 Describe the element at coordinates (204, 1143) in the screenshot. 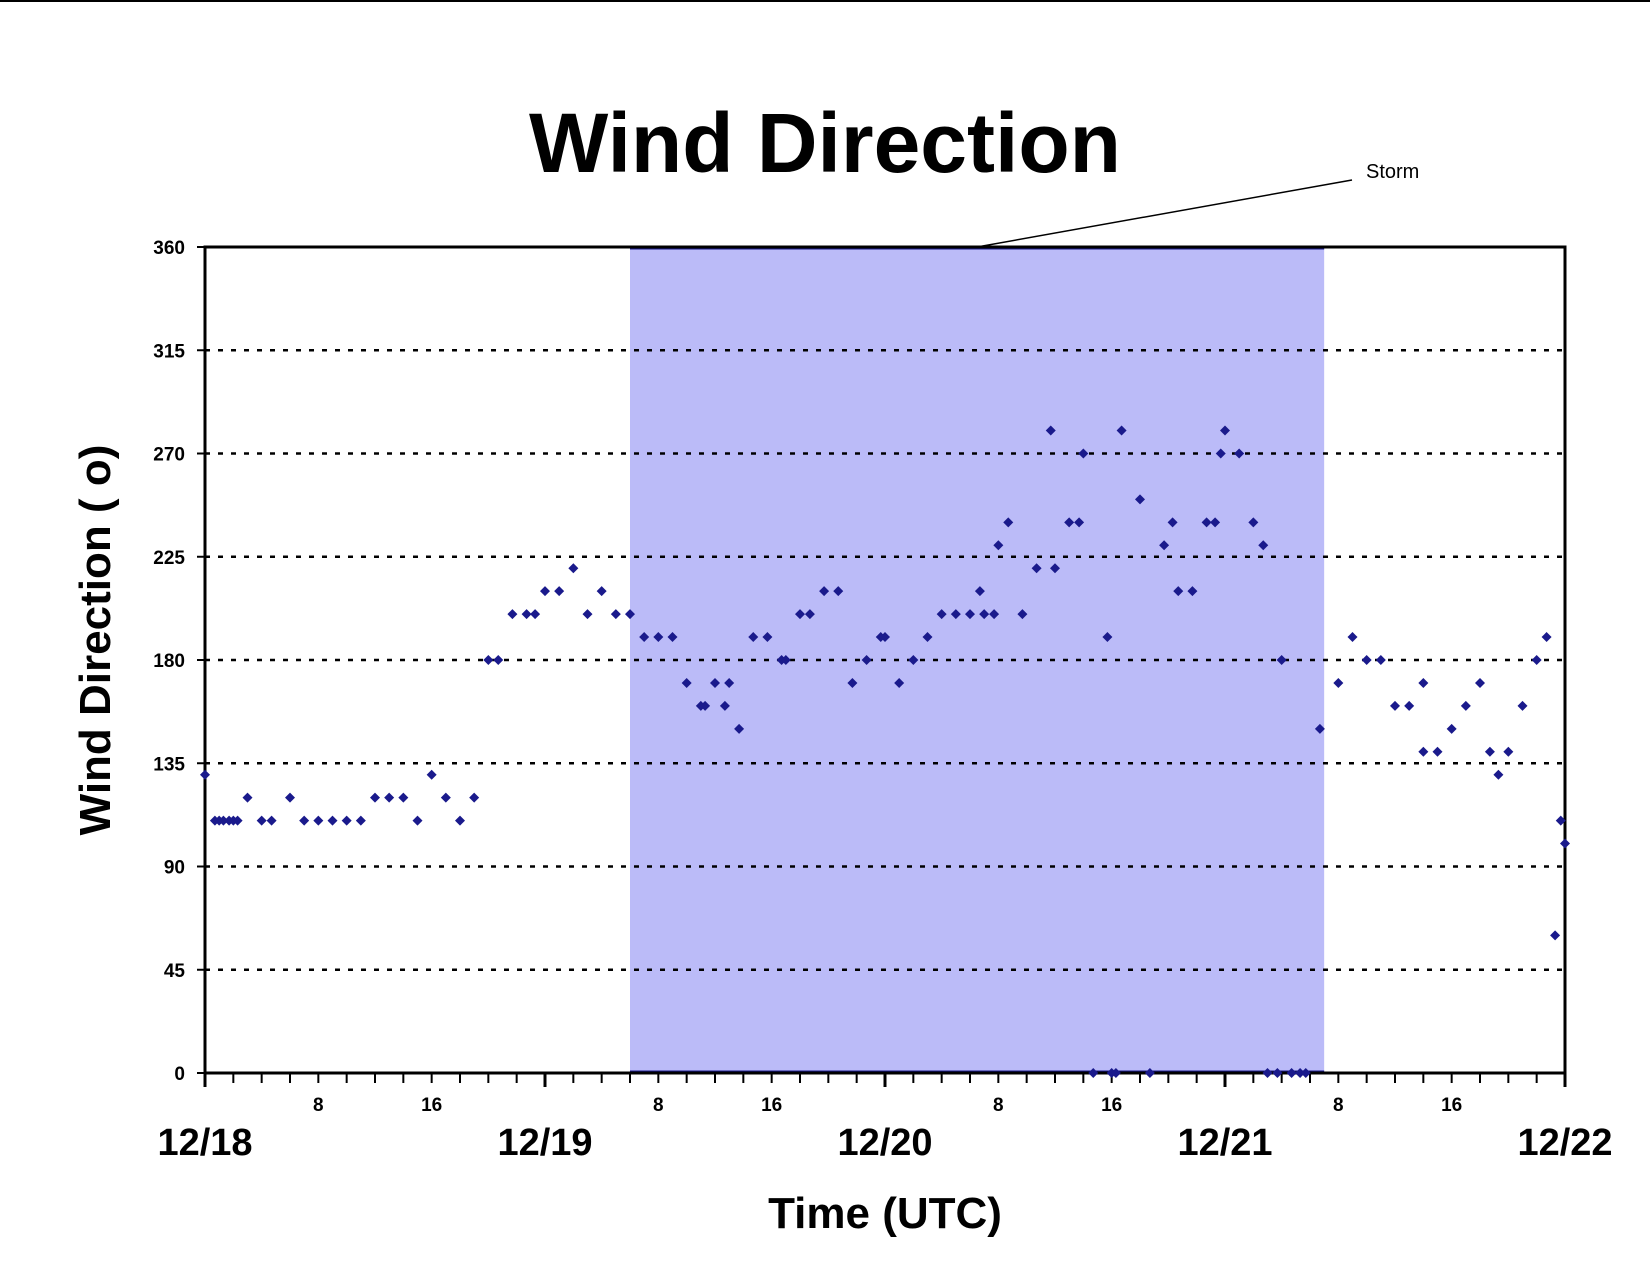

I see `day-tick-label: 12/18` at that location.